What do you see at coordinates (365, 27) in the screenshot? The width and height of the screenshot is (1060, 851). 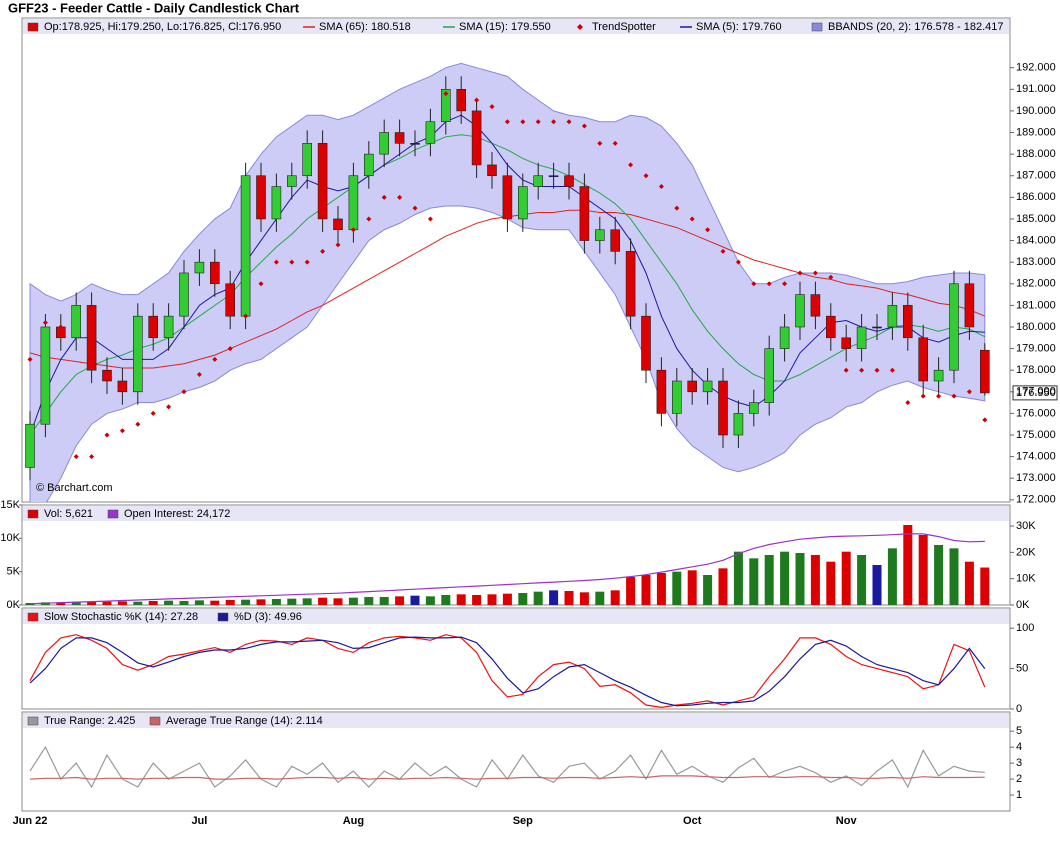 I see `legend-label: SMA (65): 180.518` at bounding box center [365, 27].